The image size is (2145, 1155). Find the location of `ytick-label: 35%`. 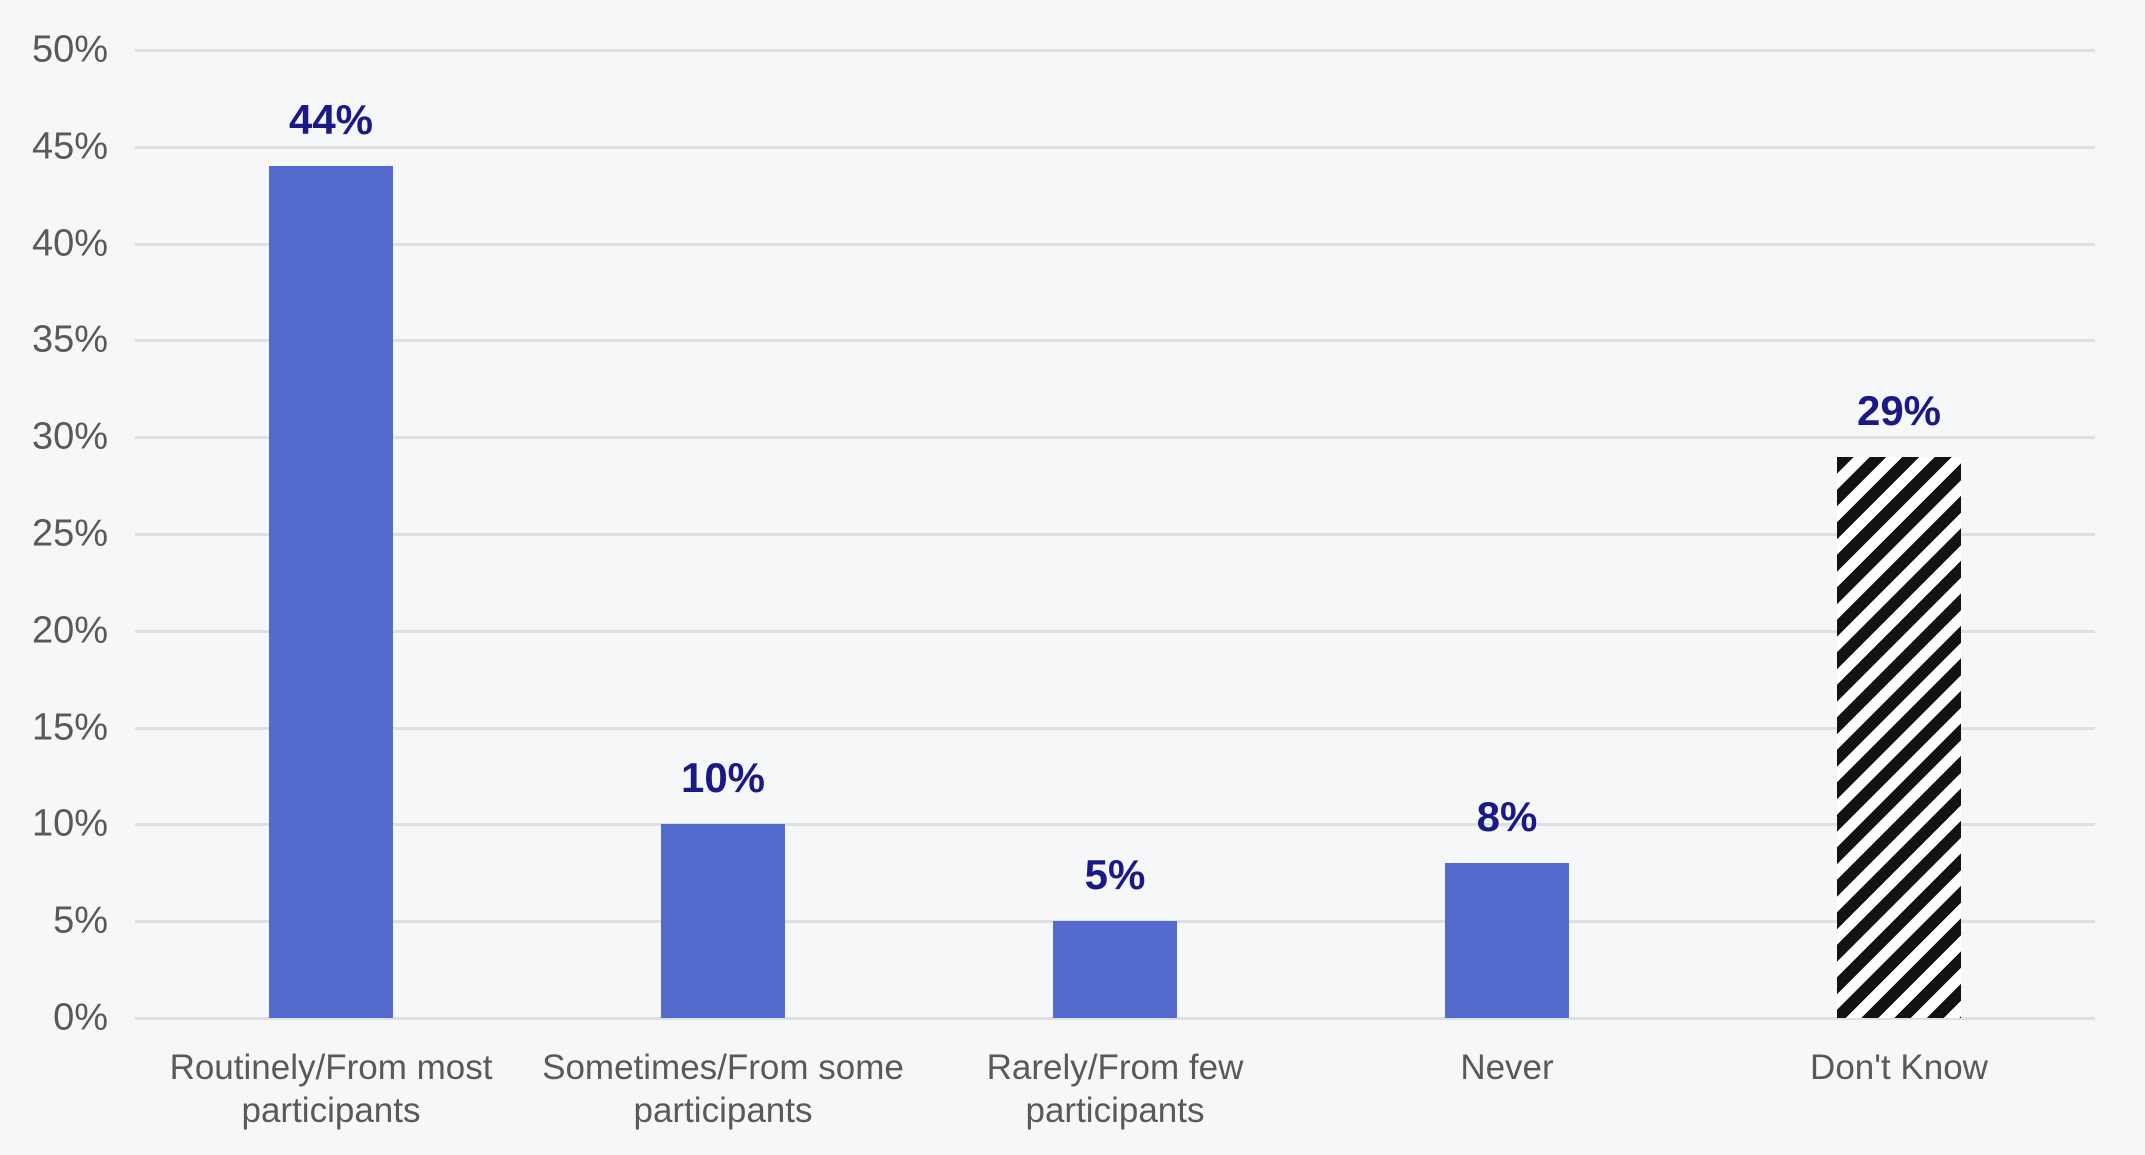

ytick-label: 35% is located at coordinates (69, 339).